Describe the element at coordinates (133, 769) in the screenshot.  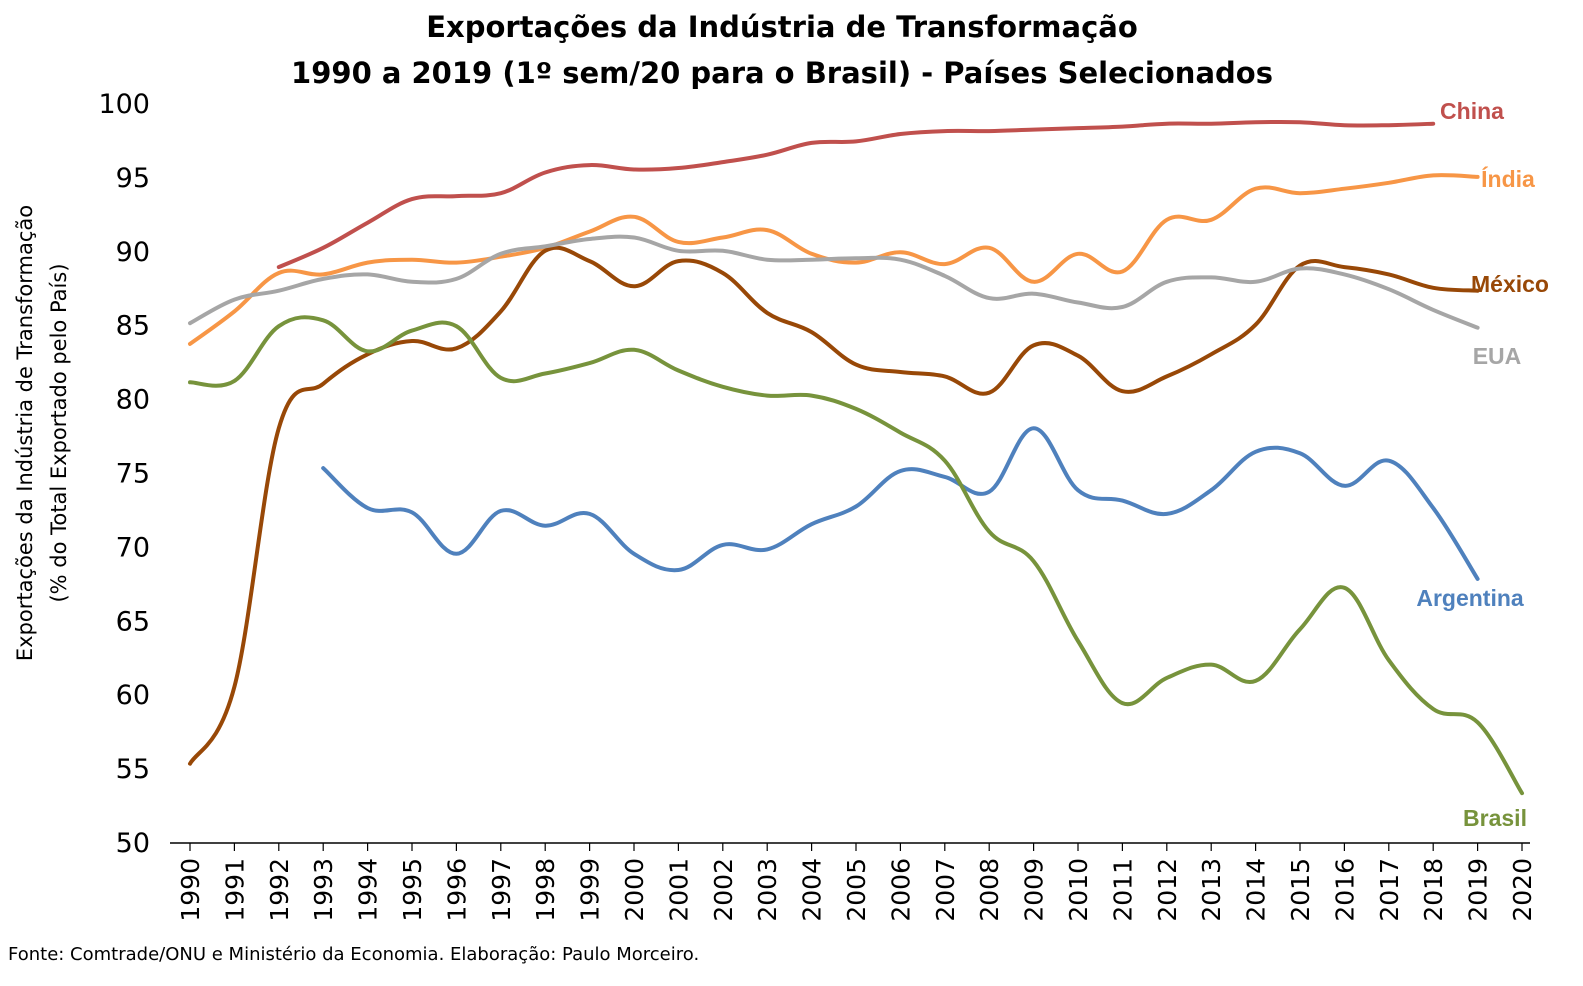
I see `y-tick-label: 55` at that location.